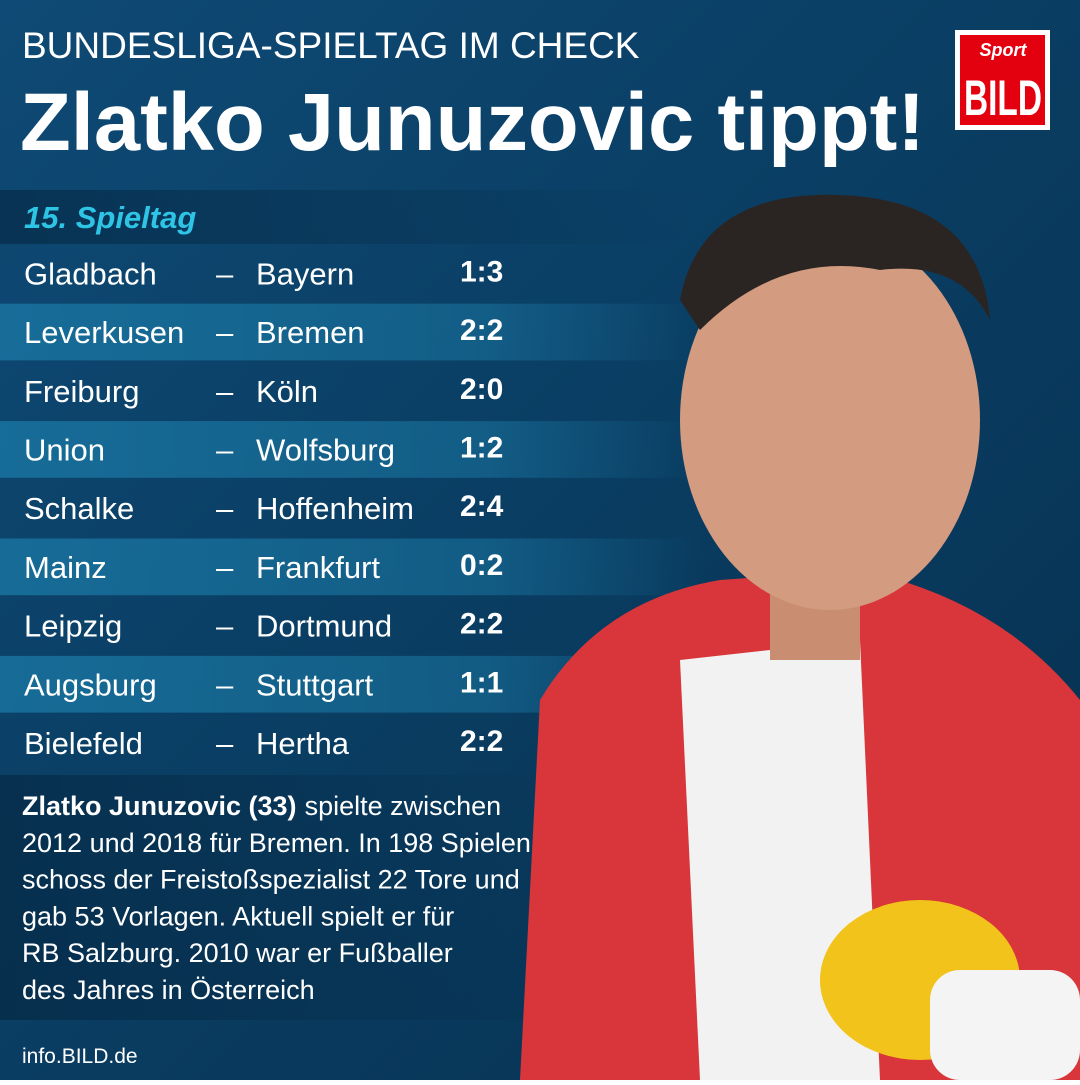  I want to click on bio-text: gab 53 Vorlagen. Aktuell spielt er für, so click(238, 916).